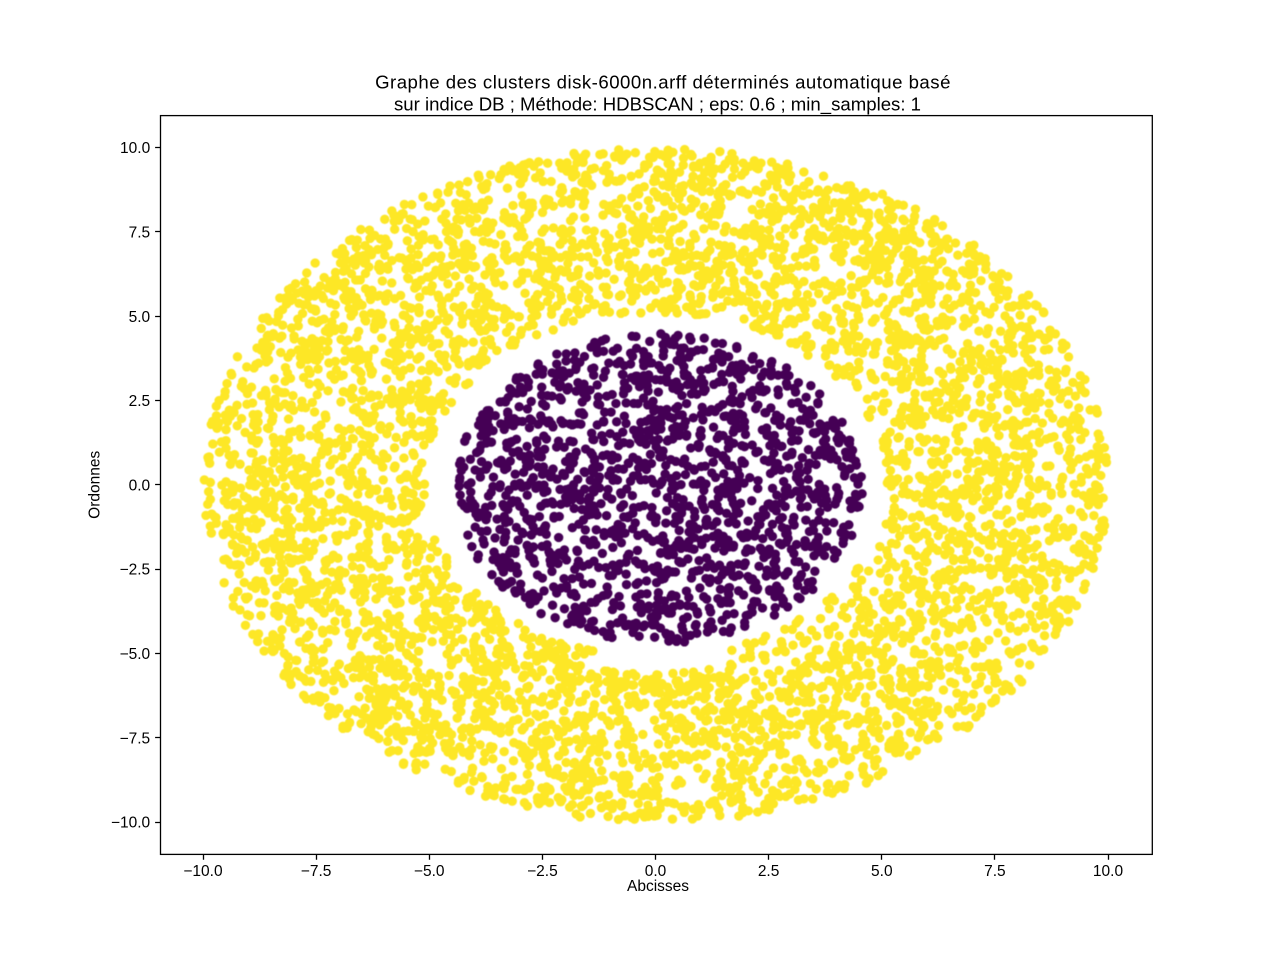  Describe the element at coordinates (658, 886) in the screenshot. I see `svg-text: Abcisses` at that location.